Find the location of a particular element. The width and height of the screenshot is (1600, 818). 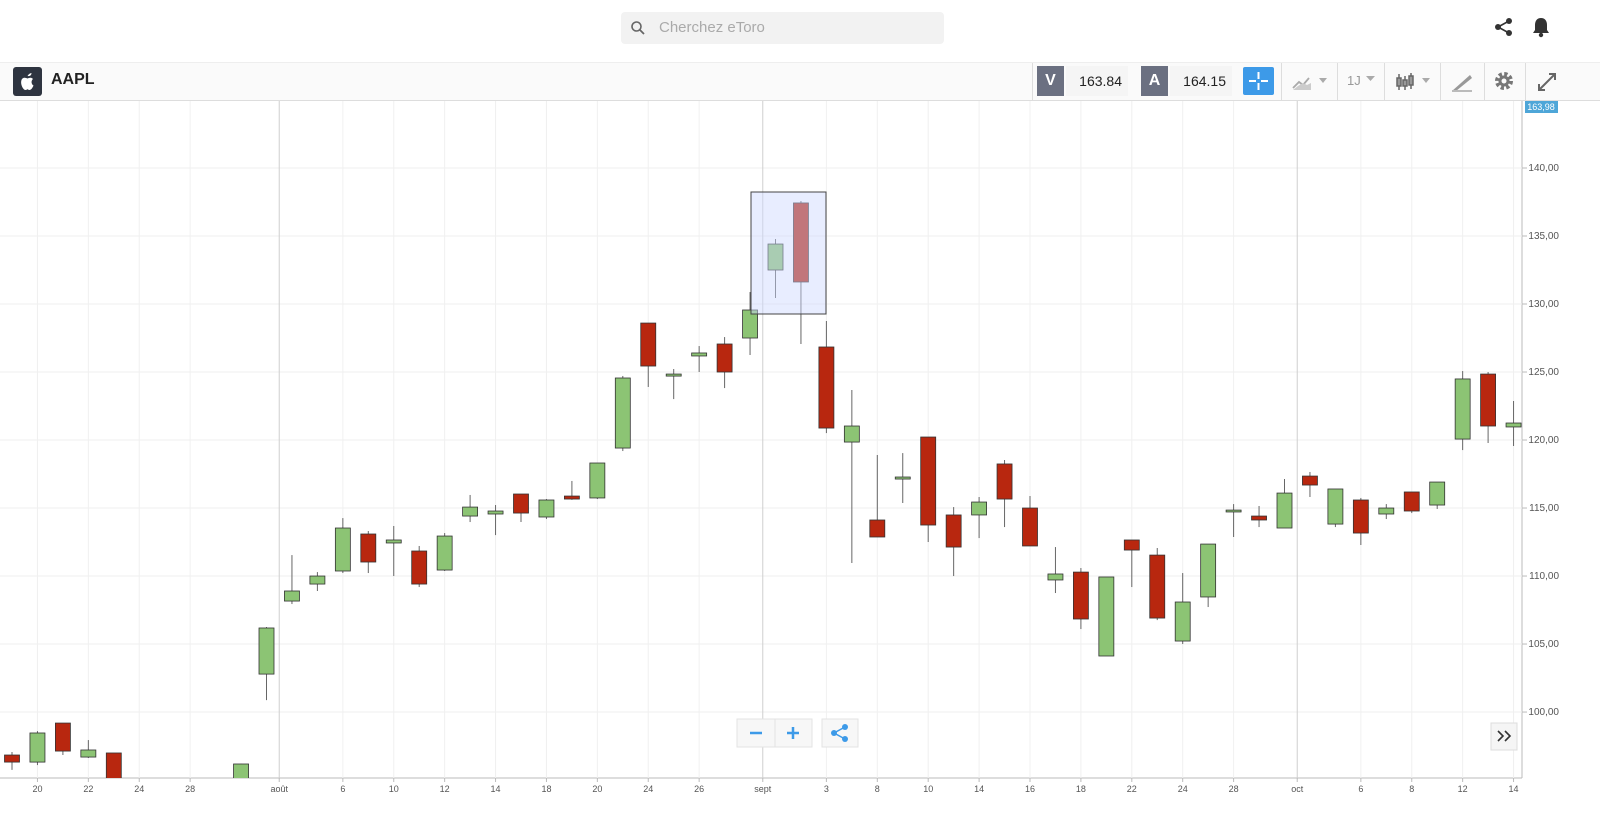

sell-label: V is located at coordinates (1050, 81).